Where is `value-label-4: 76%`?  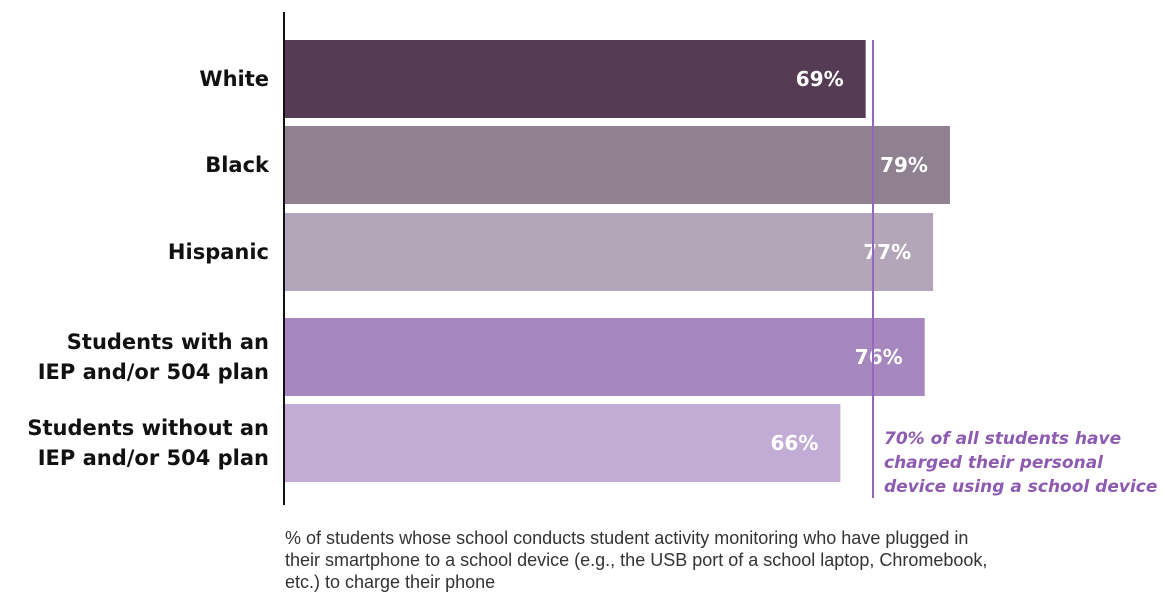
value-label-4: 76% is located at coordinates (879, 357).